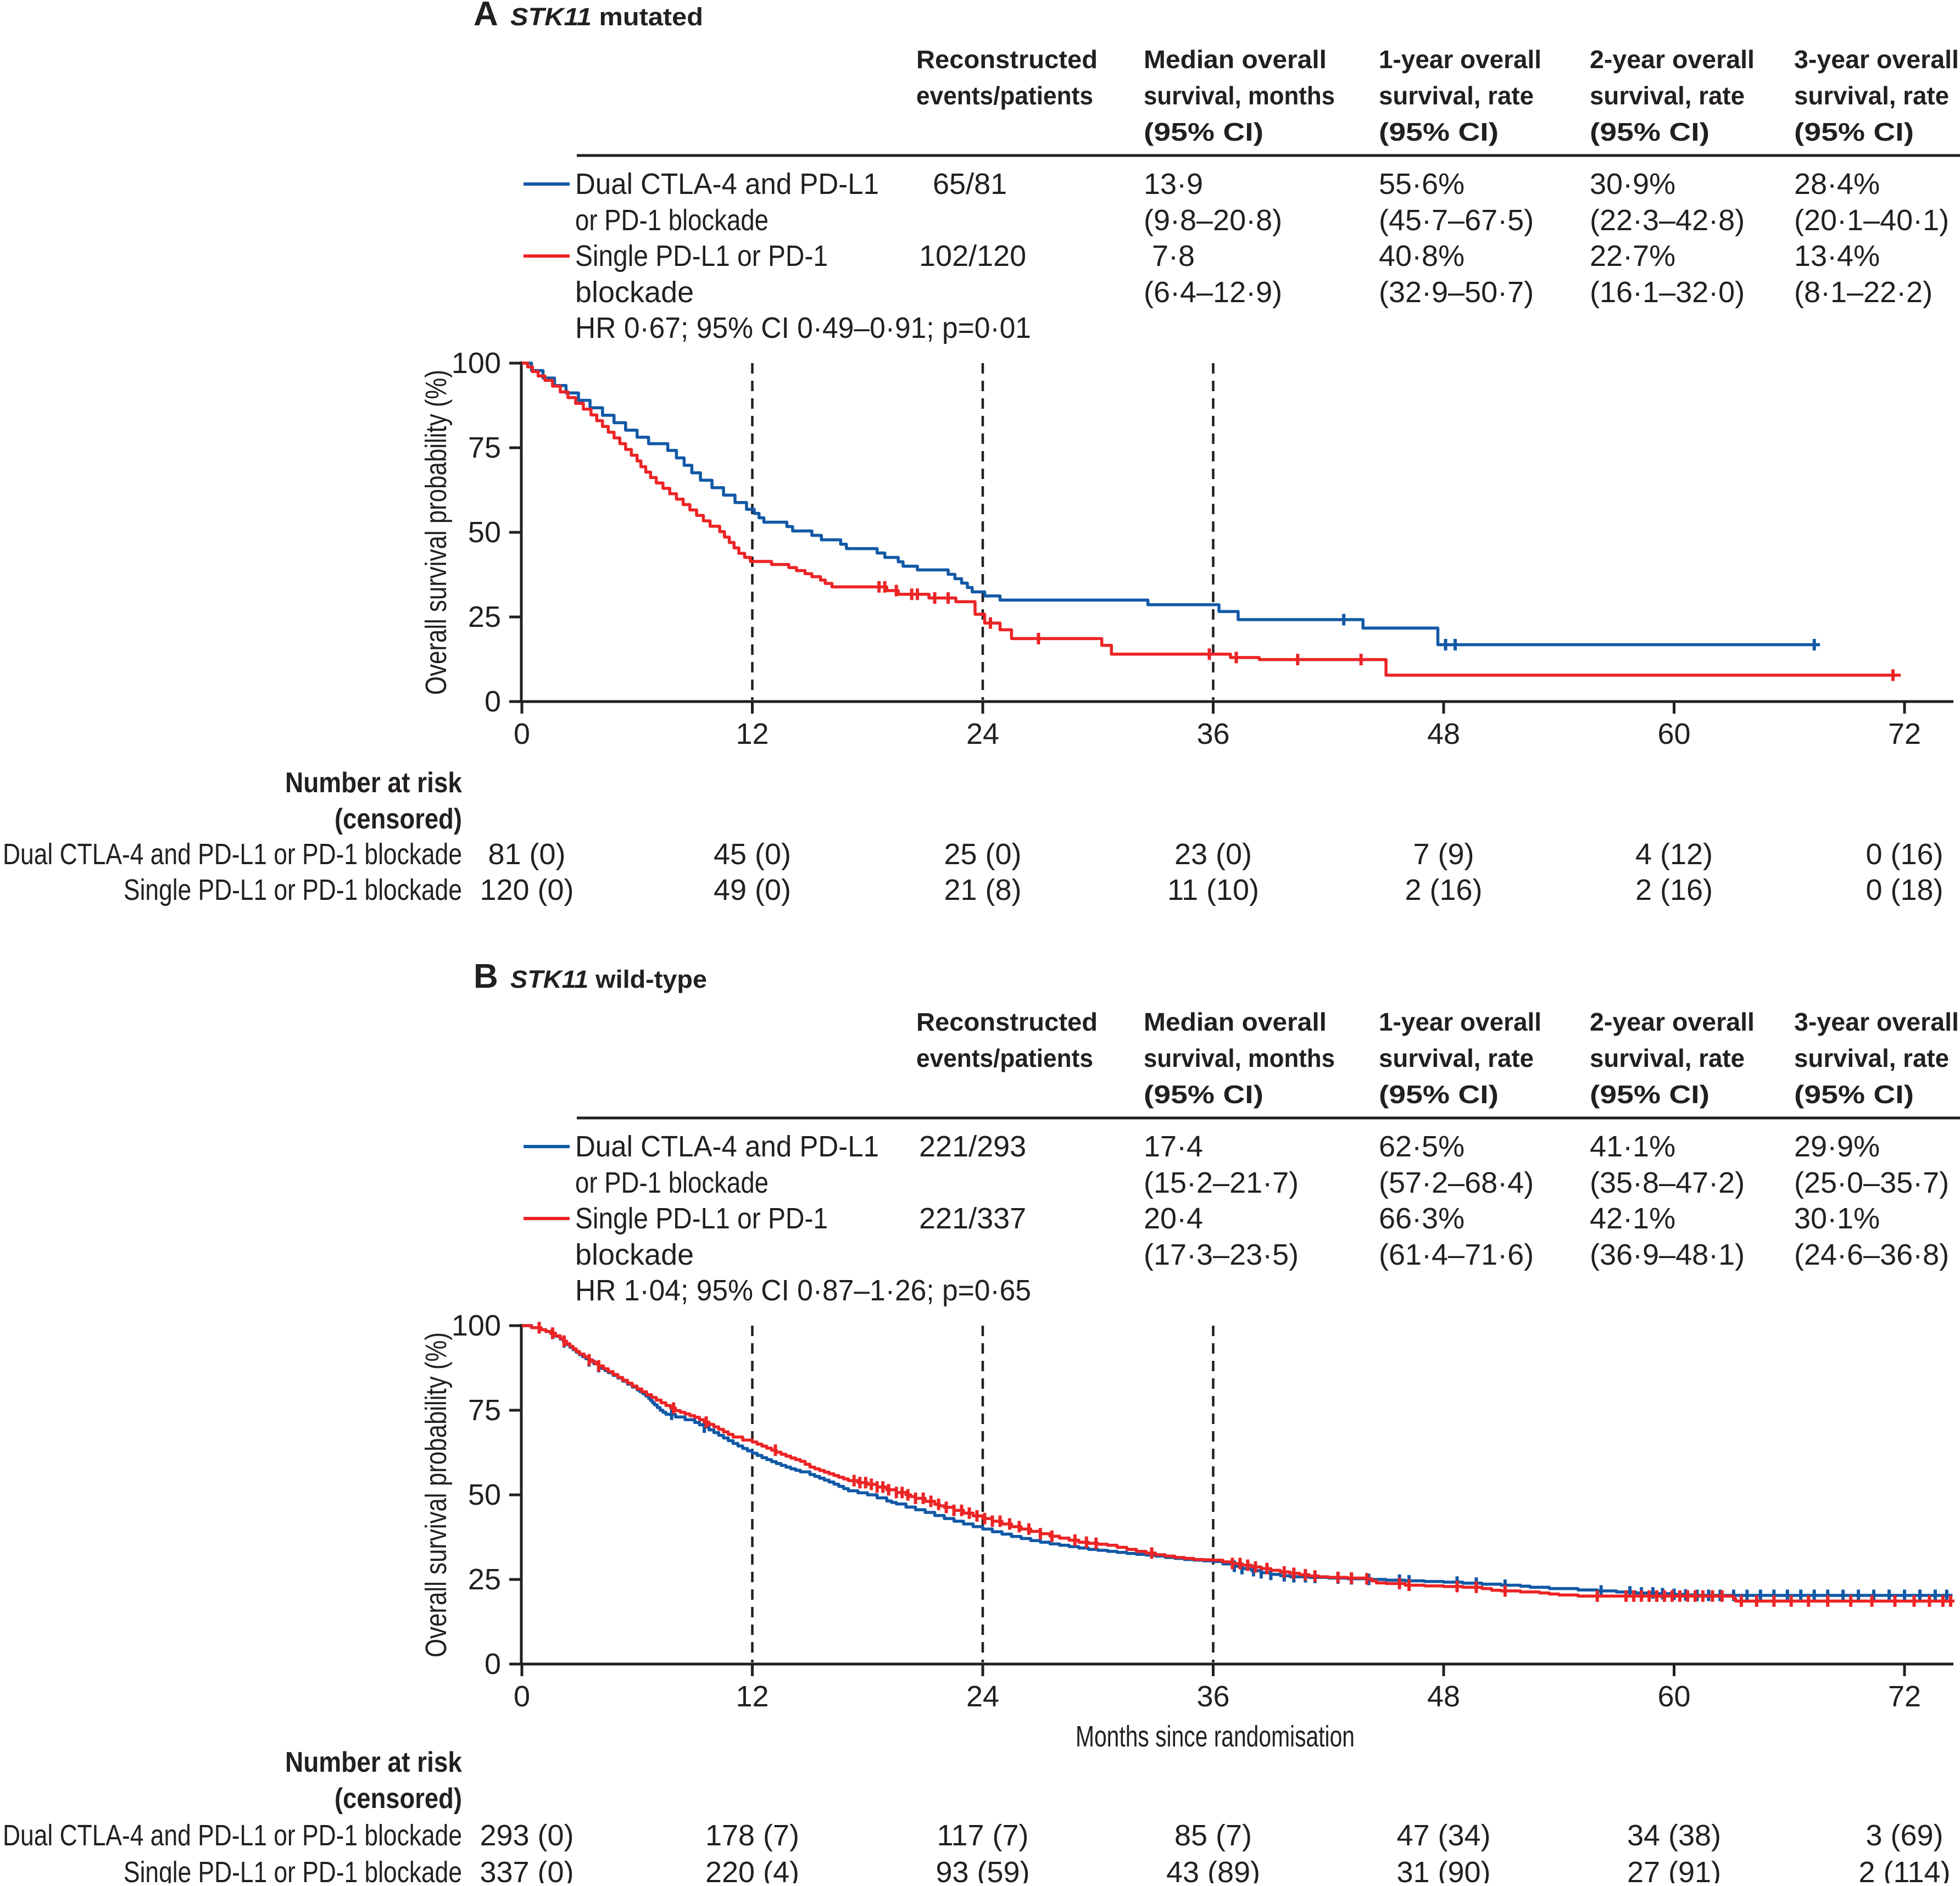 The image size is (1960, 1886). I want to click on svg-text: (24·6–36·8), so click(1872, 1255).